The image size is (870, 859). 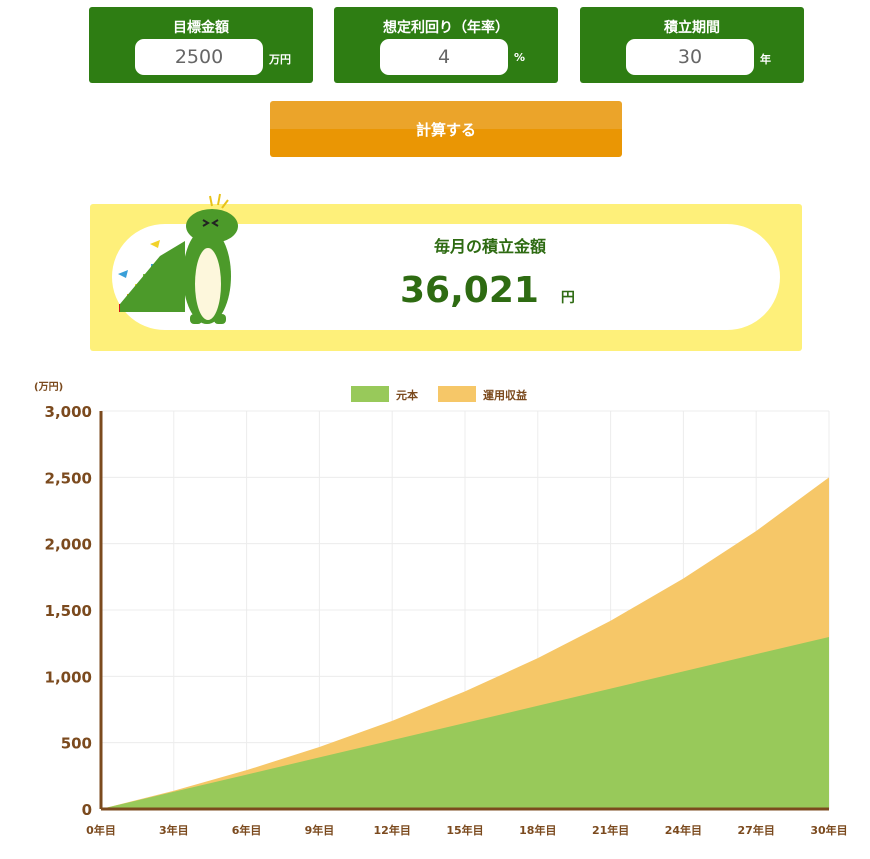 I want to click on y-unit-label: (万円), so click(x=48, y=387).